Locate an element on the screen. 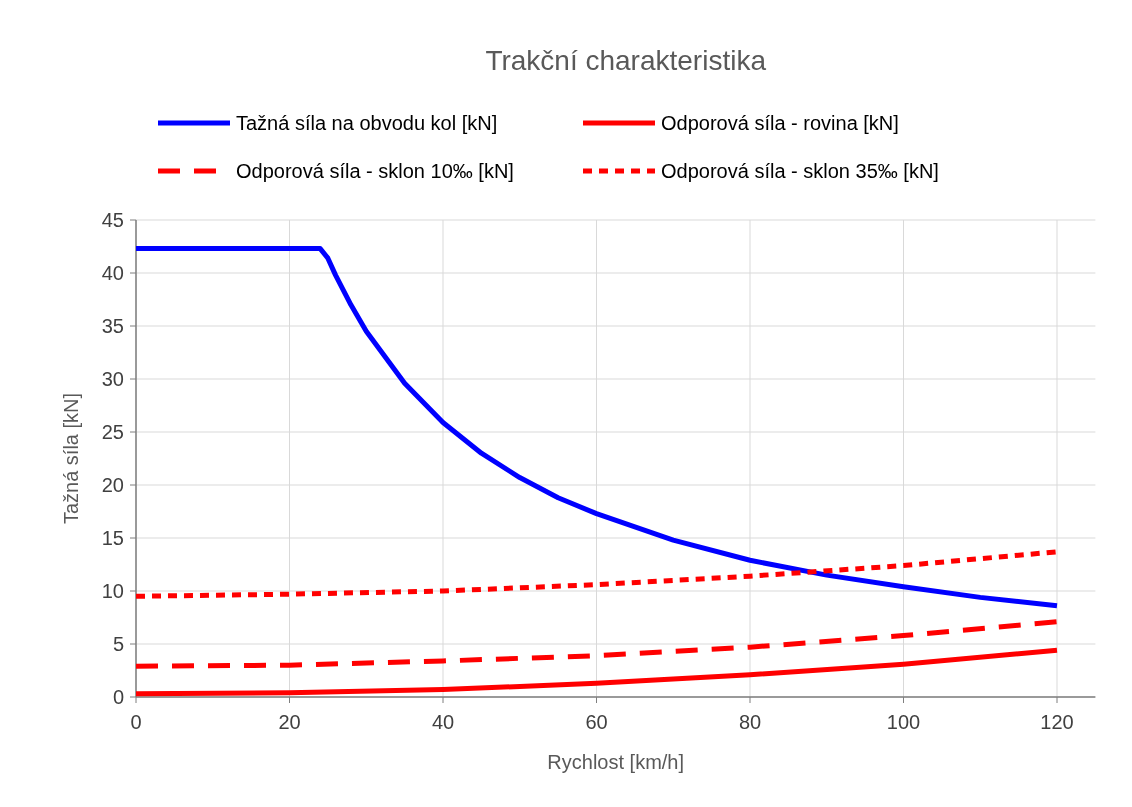  y-tick-label: 35 is located at coordinates (112, 326).